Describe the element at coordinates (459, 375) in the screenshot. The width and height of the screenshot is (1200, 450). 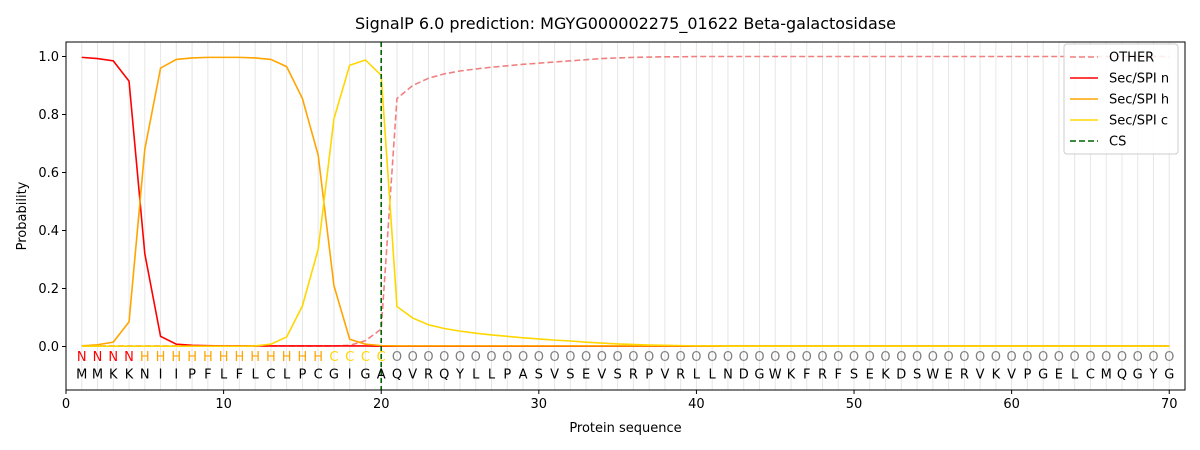
I see `residue-label: Y` at that location.